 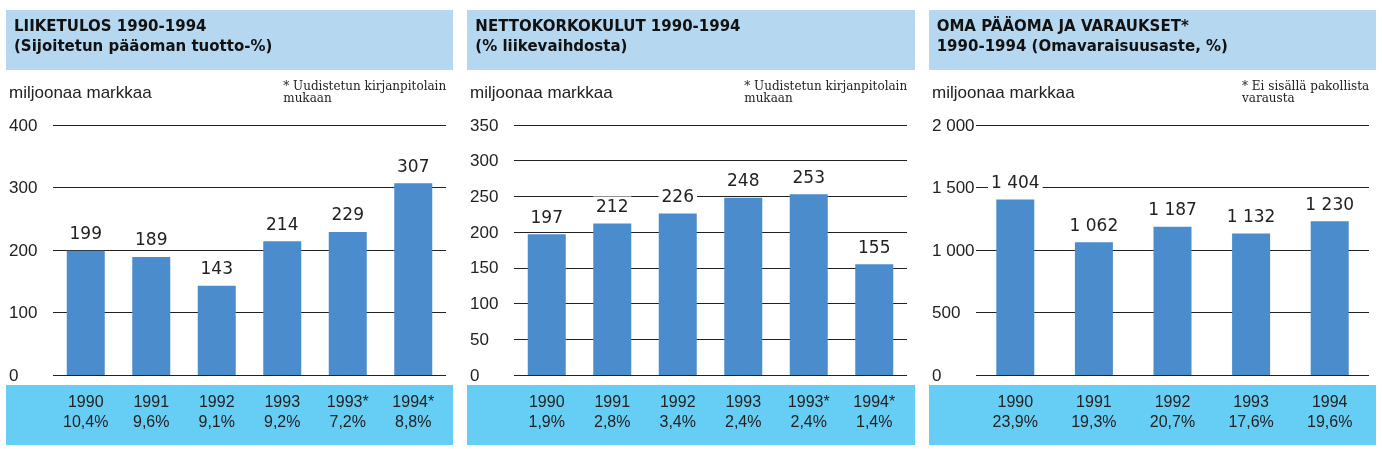 What do you see at coordinates (216, 268) in the screenshot?
I see `data-label: 143` at bounding box center [216, 268].